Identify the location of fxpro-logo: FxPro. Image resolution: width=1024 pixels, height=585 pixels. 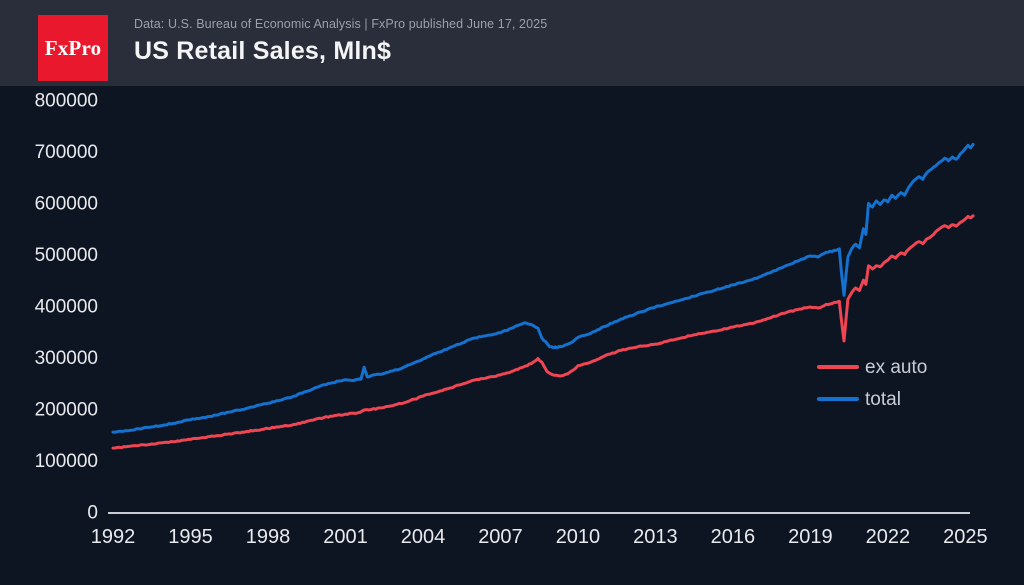
(73, 48).